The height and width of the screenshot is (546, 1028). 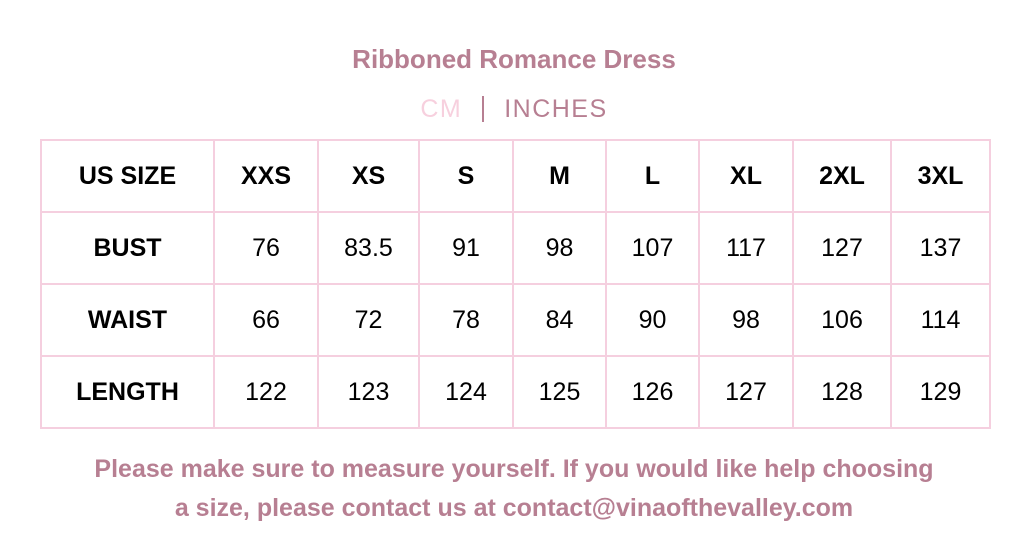 I want to click on measurement-value-cell: 122, so click(x=266, y=392).